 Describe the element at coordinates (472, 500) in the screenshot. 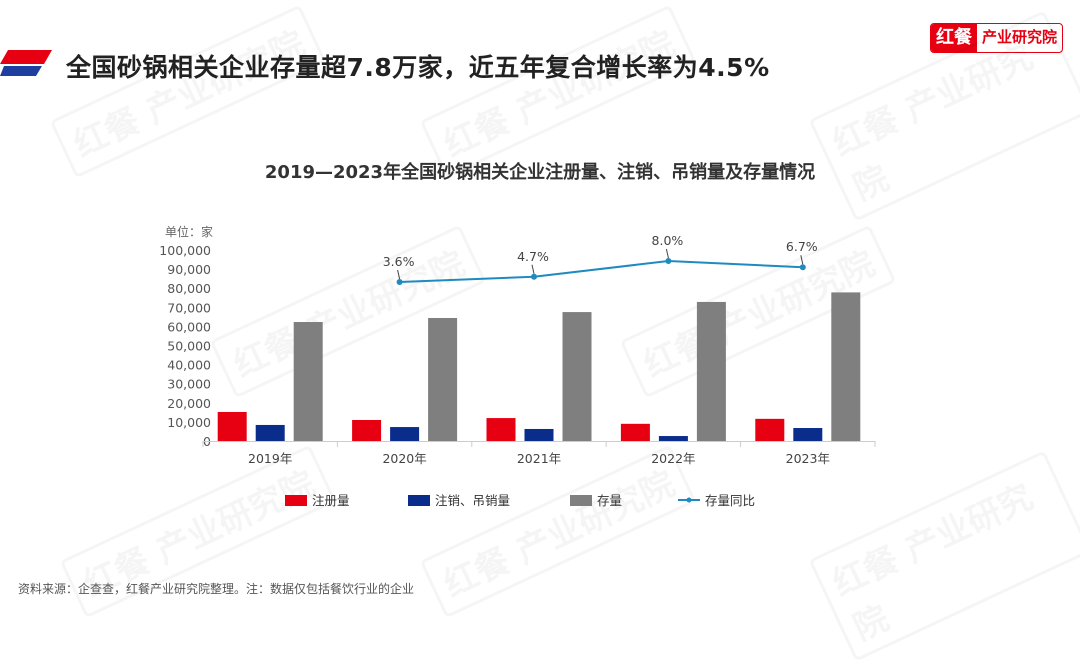

I see `legend-label: 注销、吊销量` at that location.